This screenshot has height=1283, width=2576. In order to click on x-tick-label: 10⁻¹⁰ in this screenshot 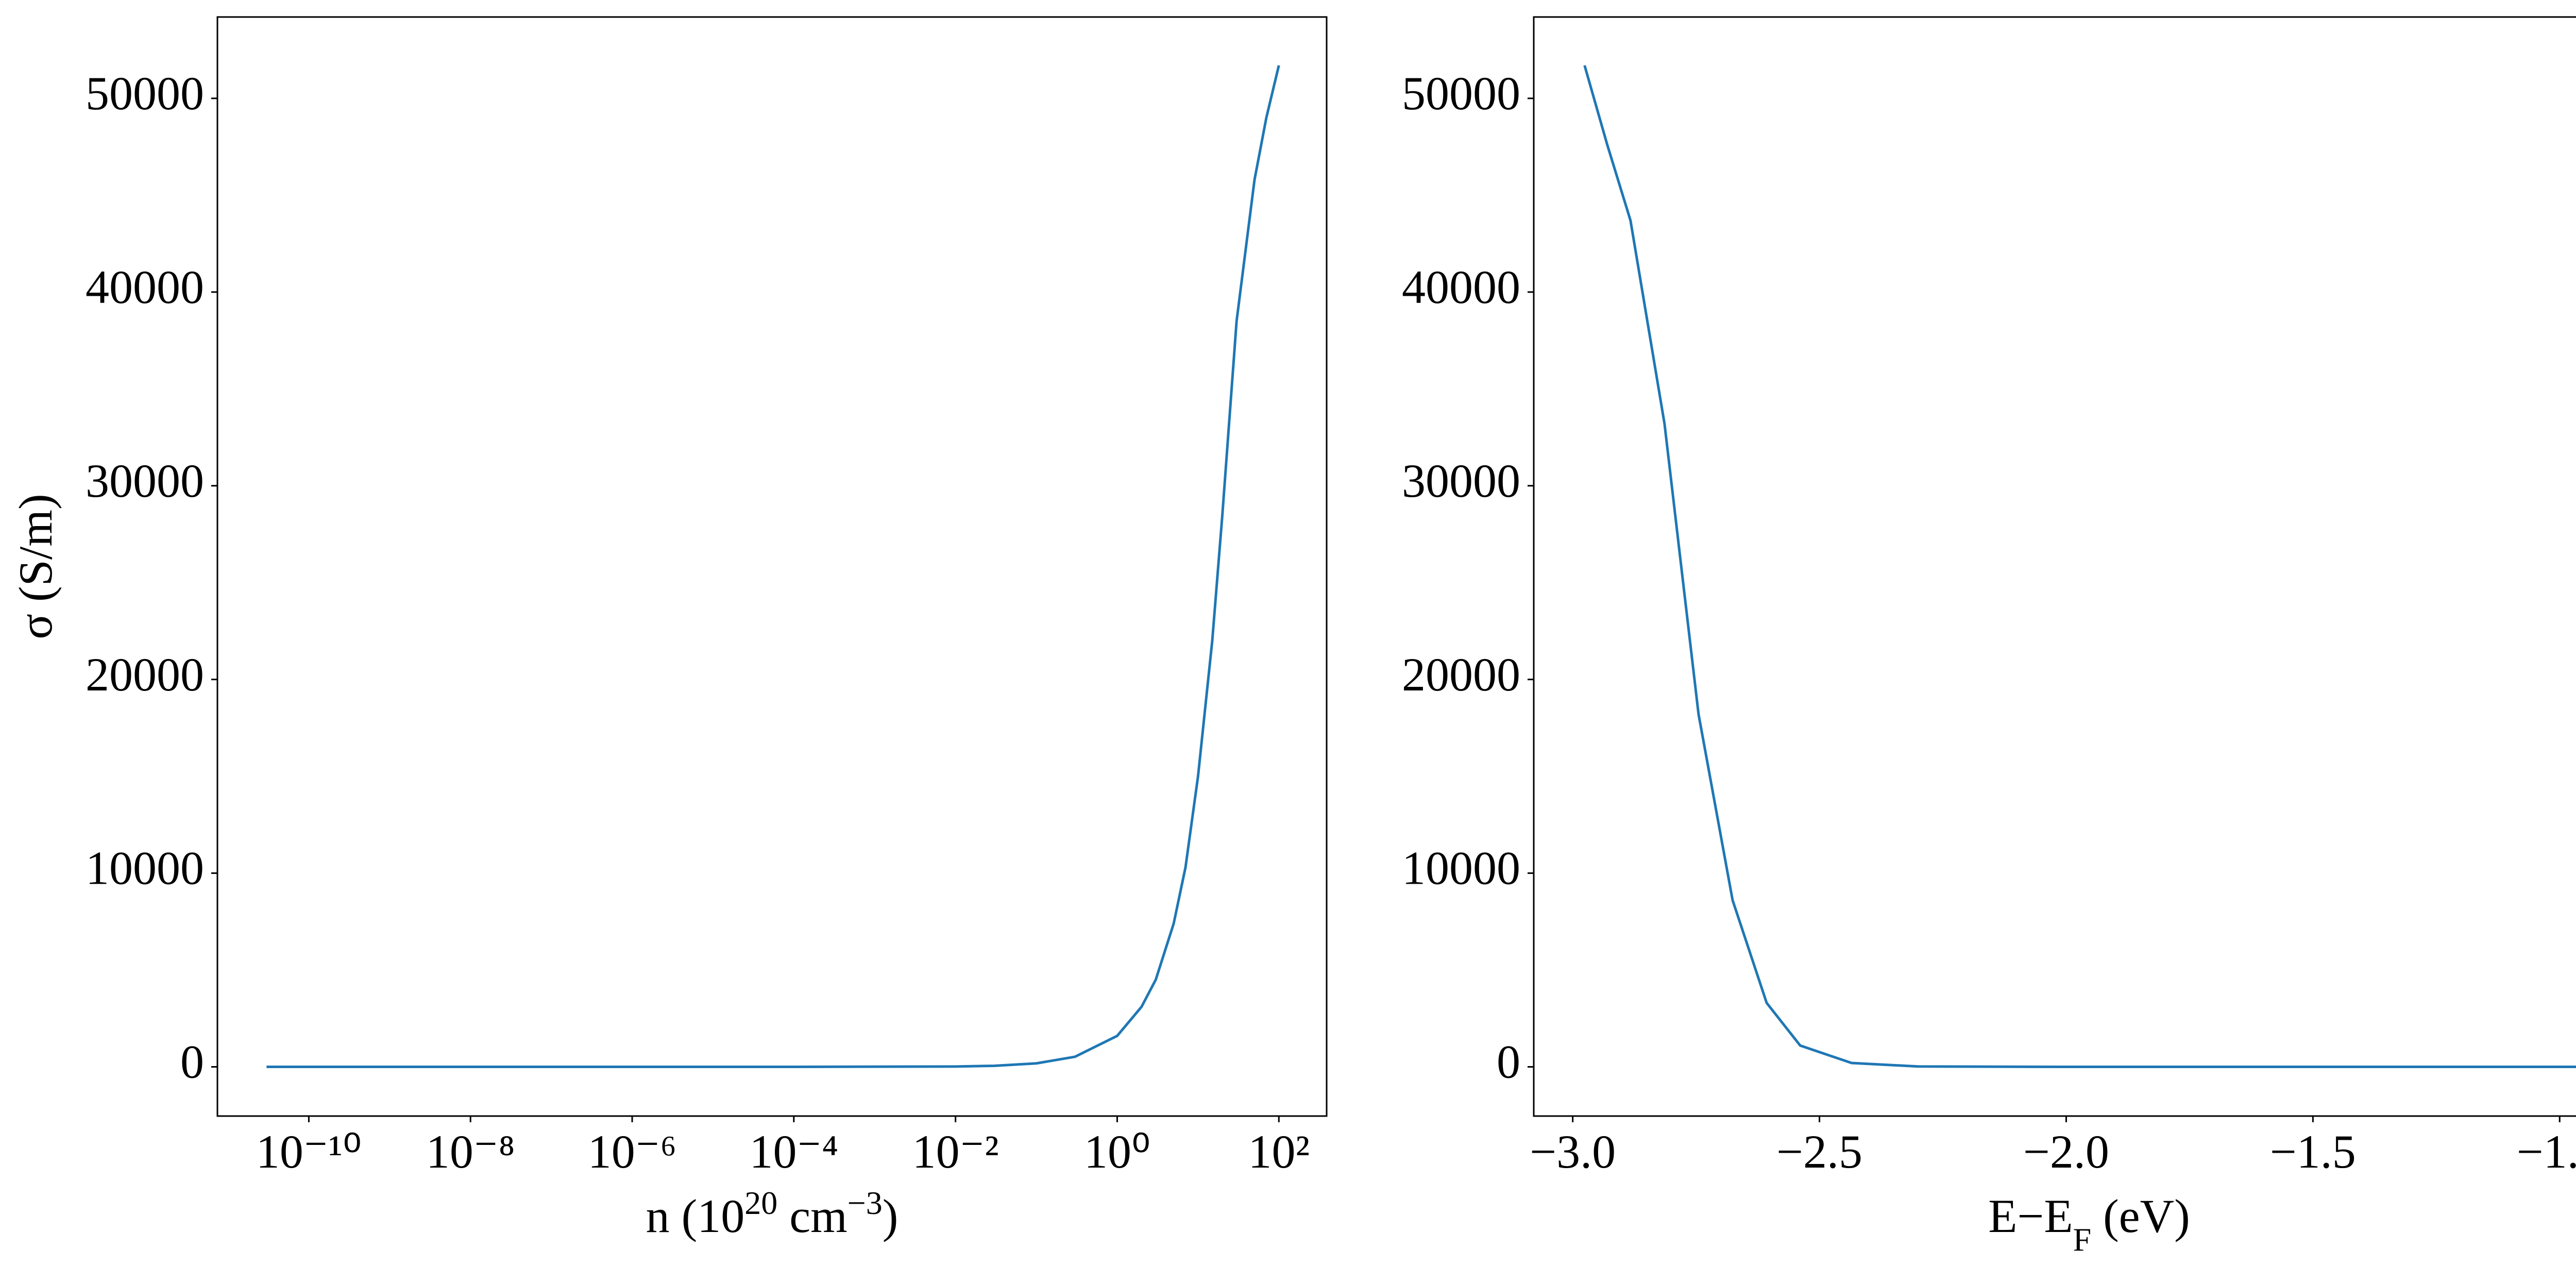, I will do `click(309, 1151)`.